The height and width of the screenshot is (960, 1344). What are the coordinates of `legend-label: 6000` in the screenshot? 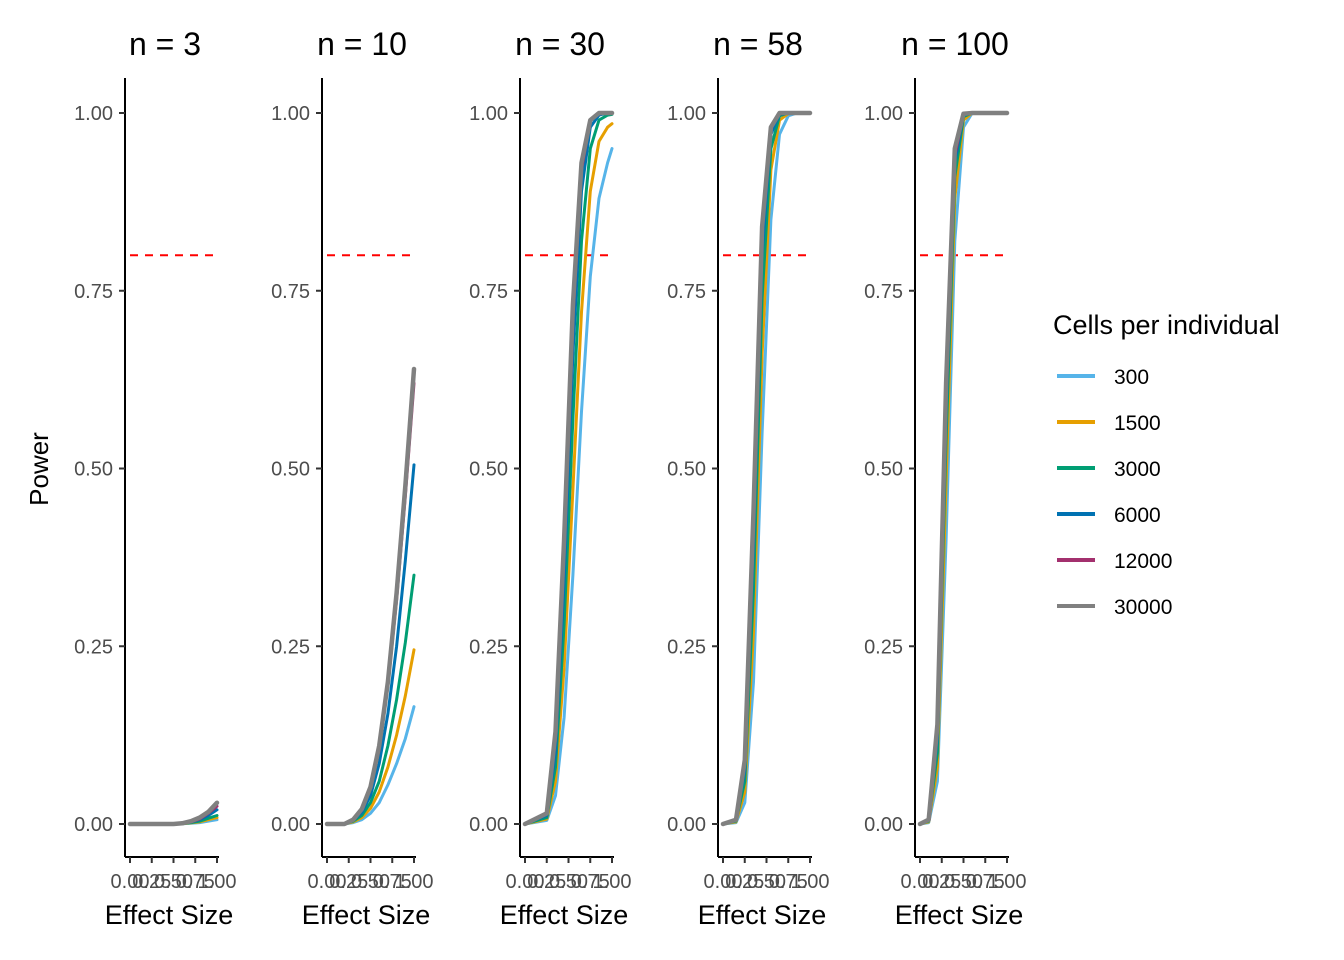 It's located at (1137, 515).